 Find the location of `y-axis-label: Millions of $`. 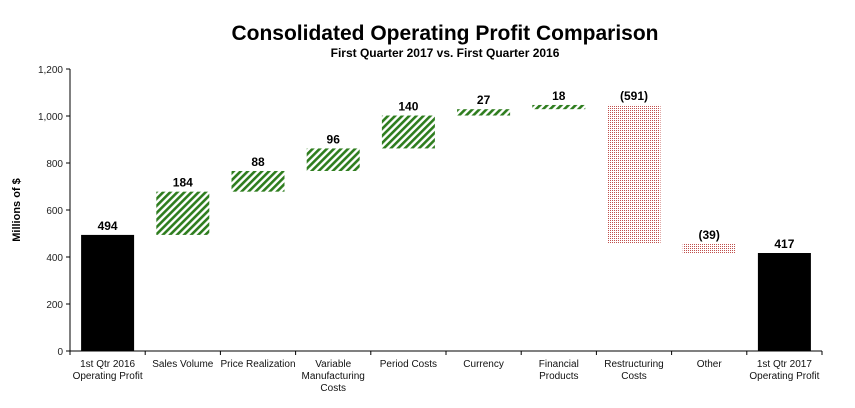

y-axis-label: Millions of $ is located at coordinates (17, 210).